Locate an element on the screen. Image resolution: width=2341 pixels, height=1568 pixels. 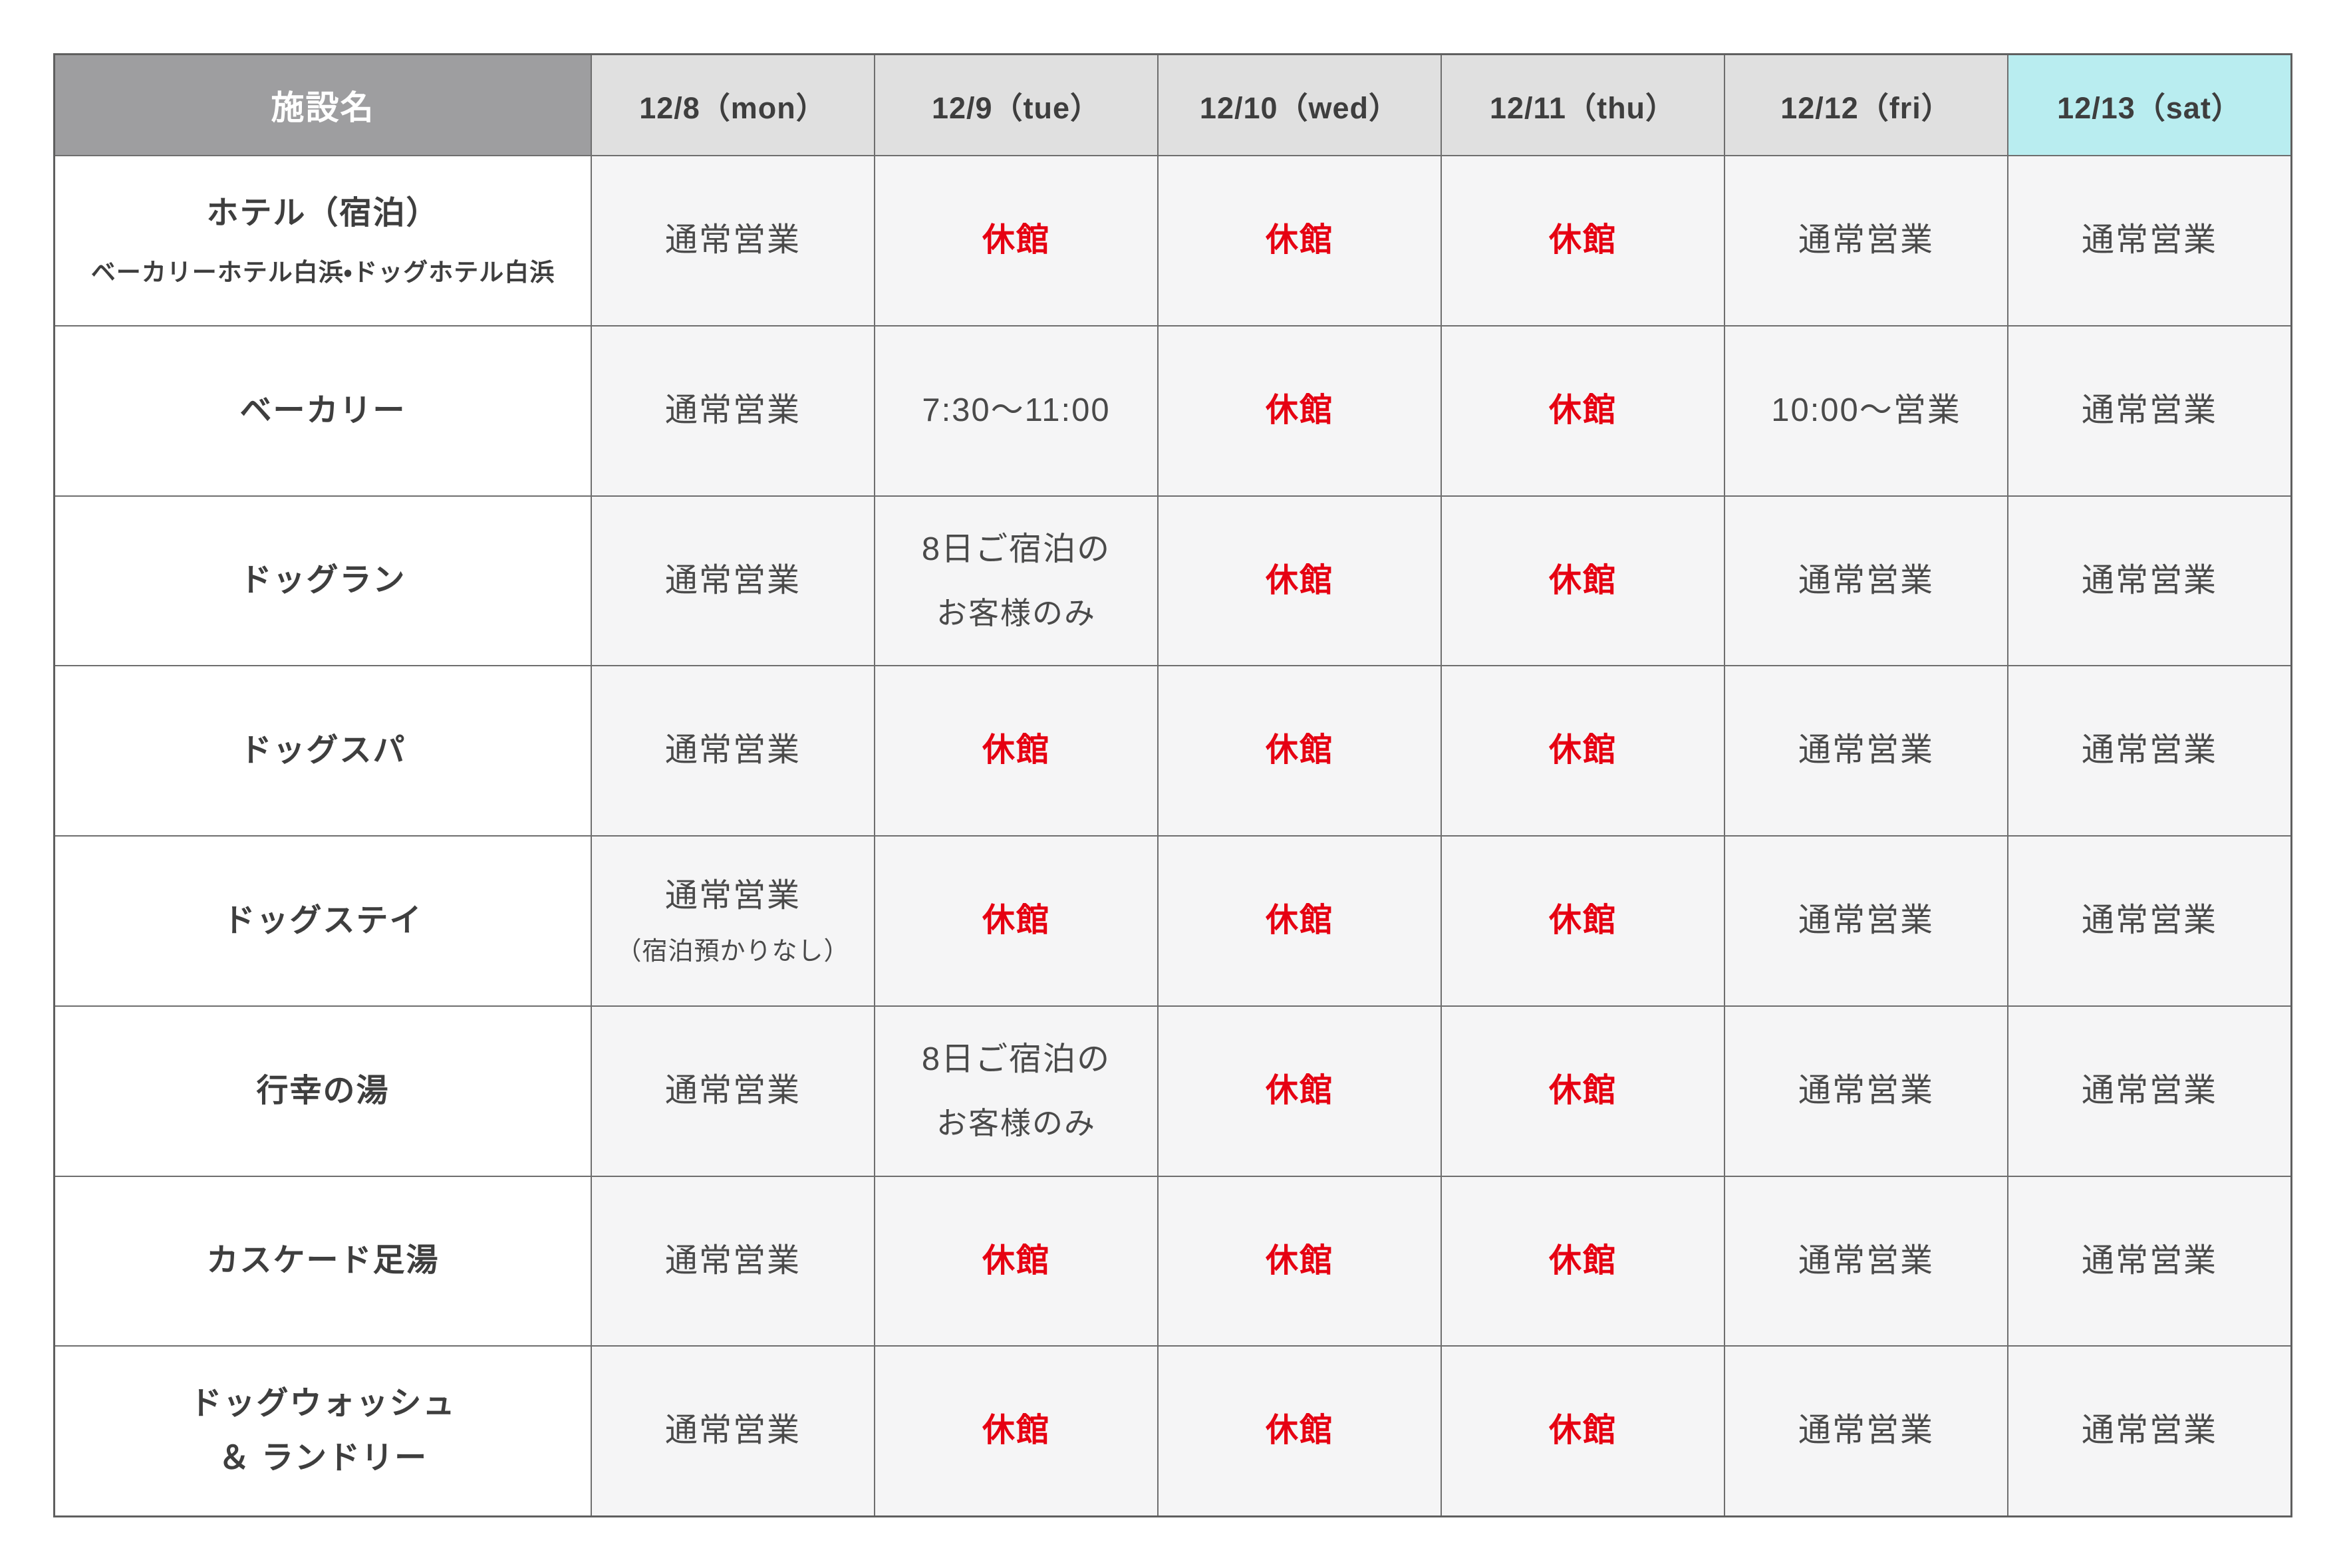
day-header-label: 12/10（wed） is located at coordinates (1299, 107).